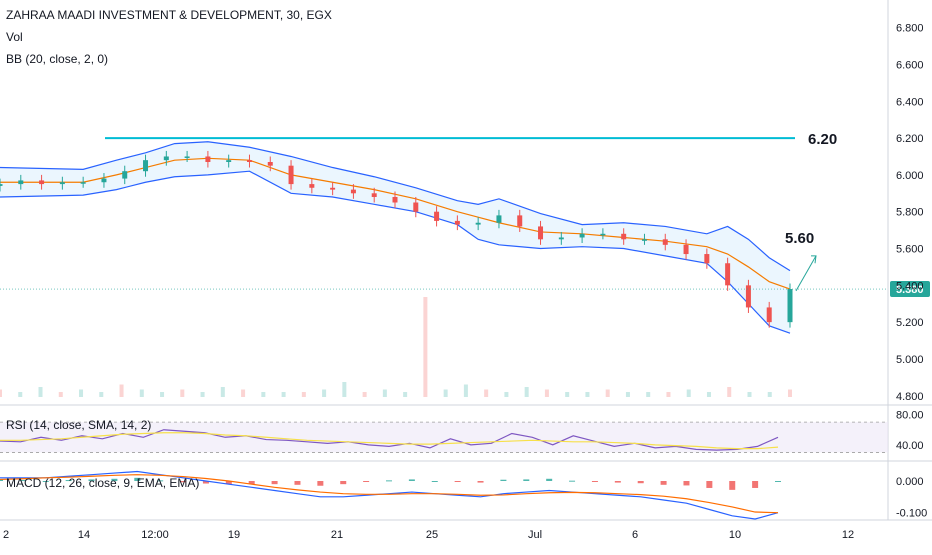 The height and width of the screenshot is (555, 932). What do you see at coordinates (910, 397) in the screenshot?
I see `price-axis-label: 4.800` at bounding box center [910, 397].